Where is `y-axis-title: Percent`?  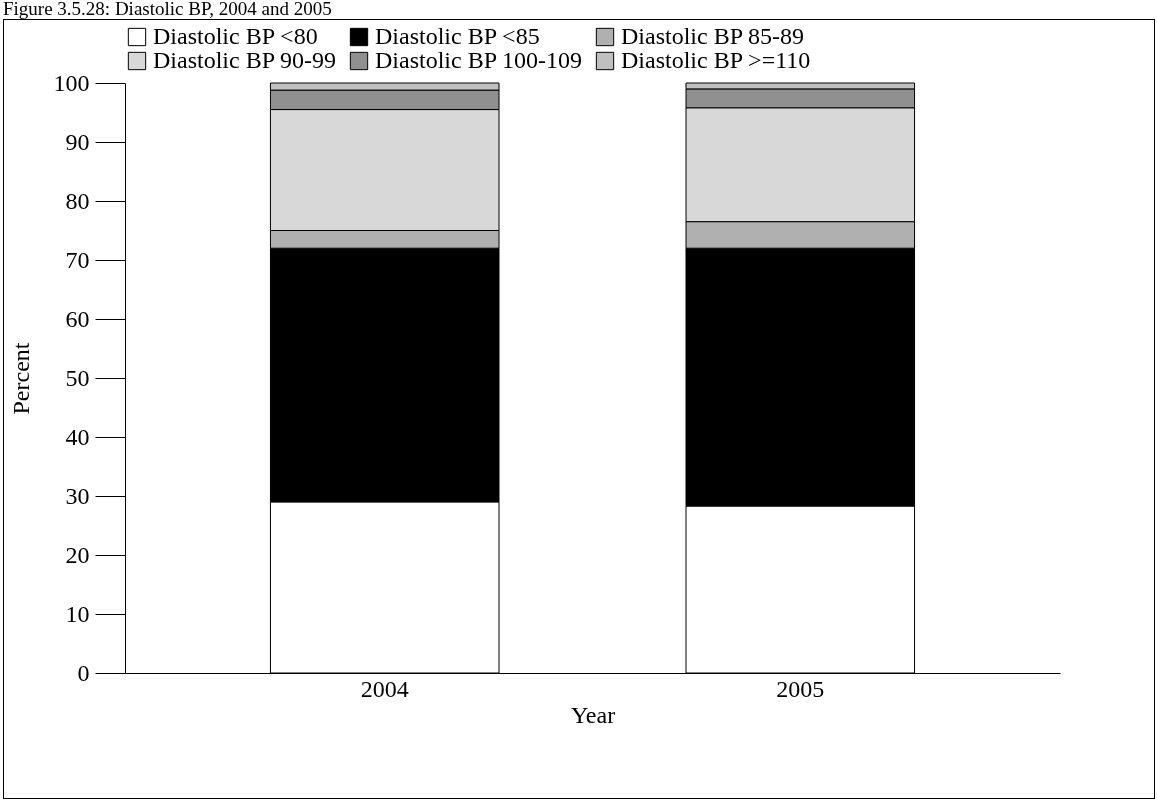 y-axis-title: Percent is located at coordinates (20, 378).